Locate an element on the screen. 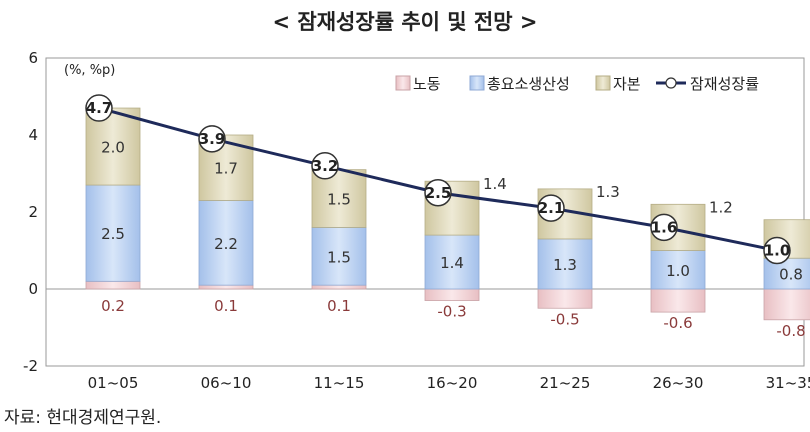  label-tfp: 2.2 is located at coordinates (226, 244).